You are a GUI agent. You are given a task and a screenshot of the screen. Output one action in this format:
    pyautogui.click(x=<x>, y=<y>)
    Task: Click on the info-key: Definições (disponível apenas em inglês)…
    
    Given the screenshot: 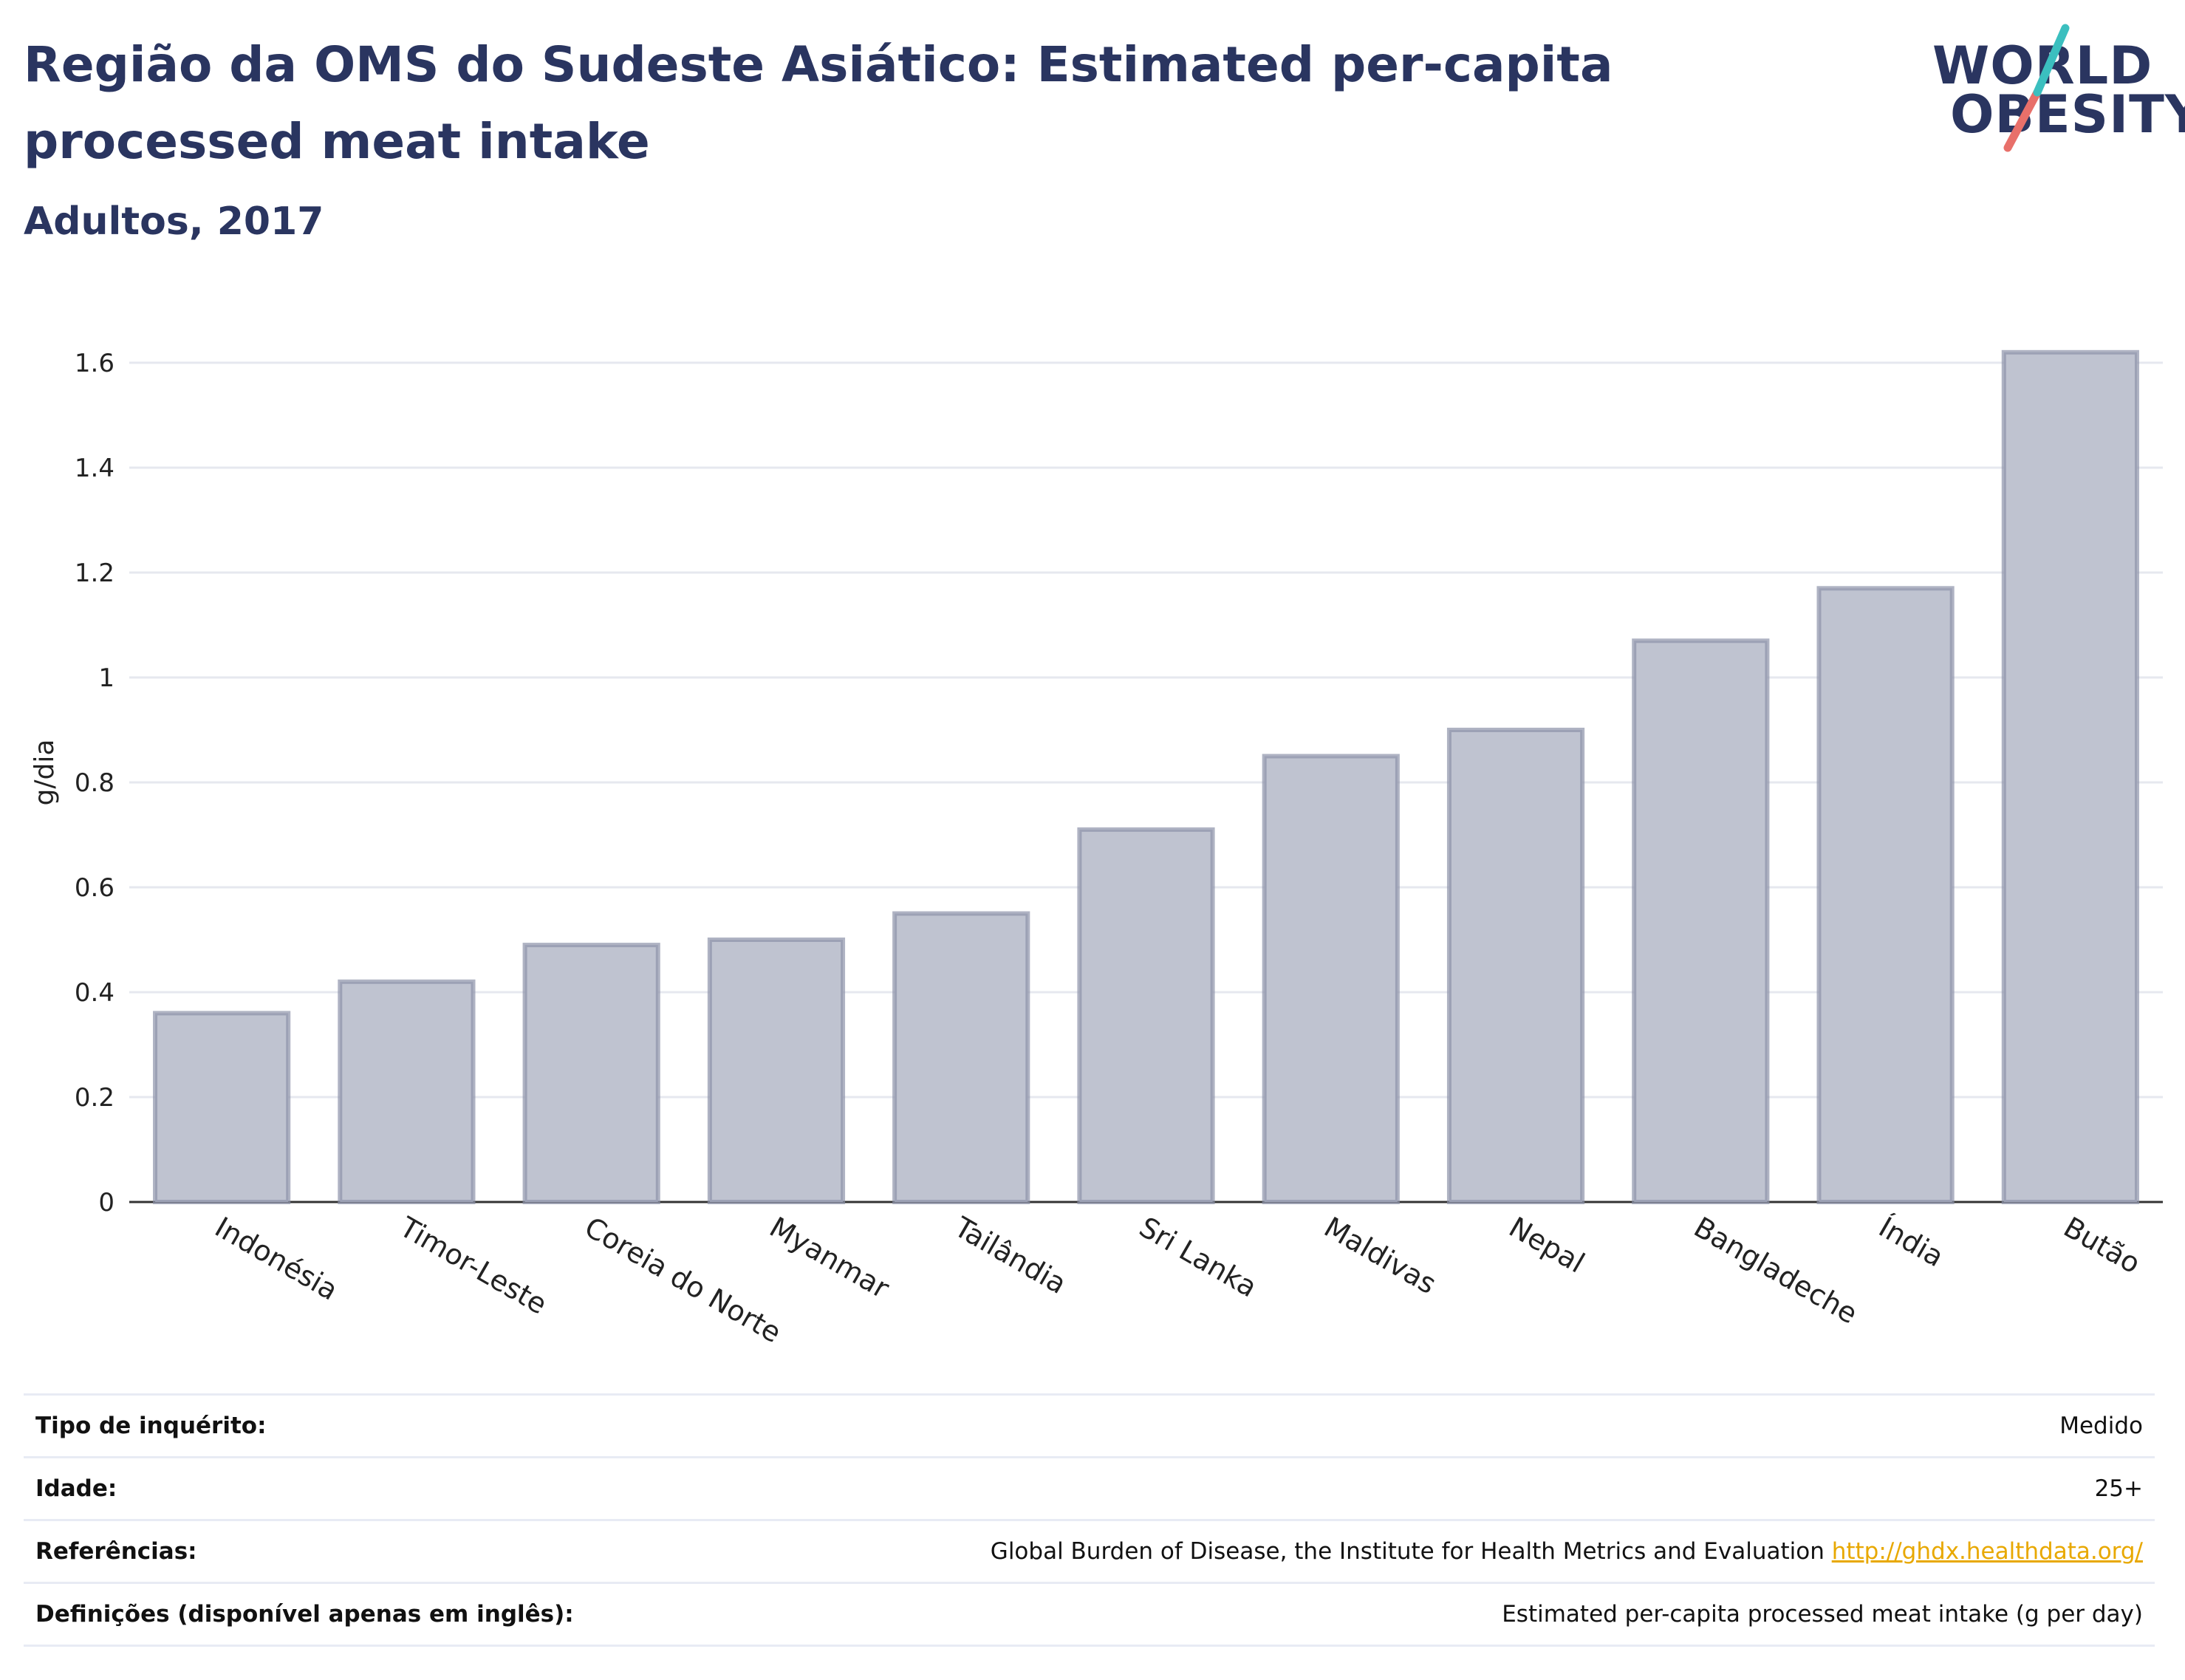 What is the action you would take?
    pyautogui.click(x=304, y=1614)
    